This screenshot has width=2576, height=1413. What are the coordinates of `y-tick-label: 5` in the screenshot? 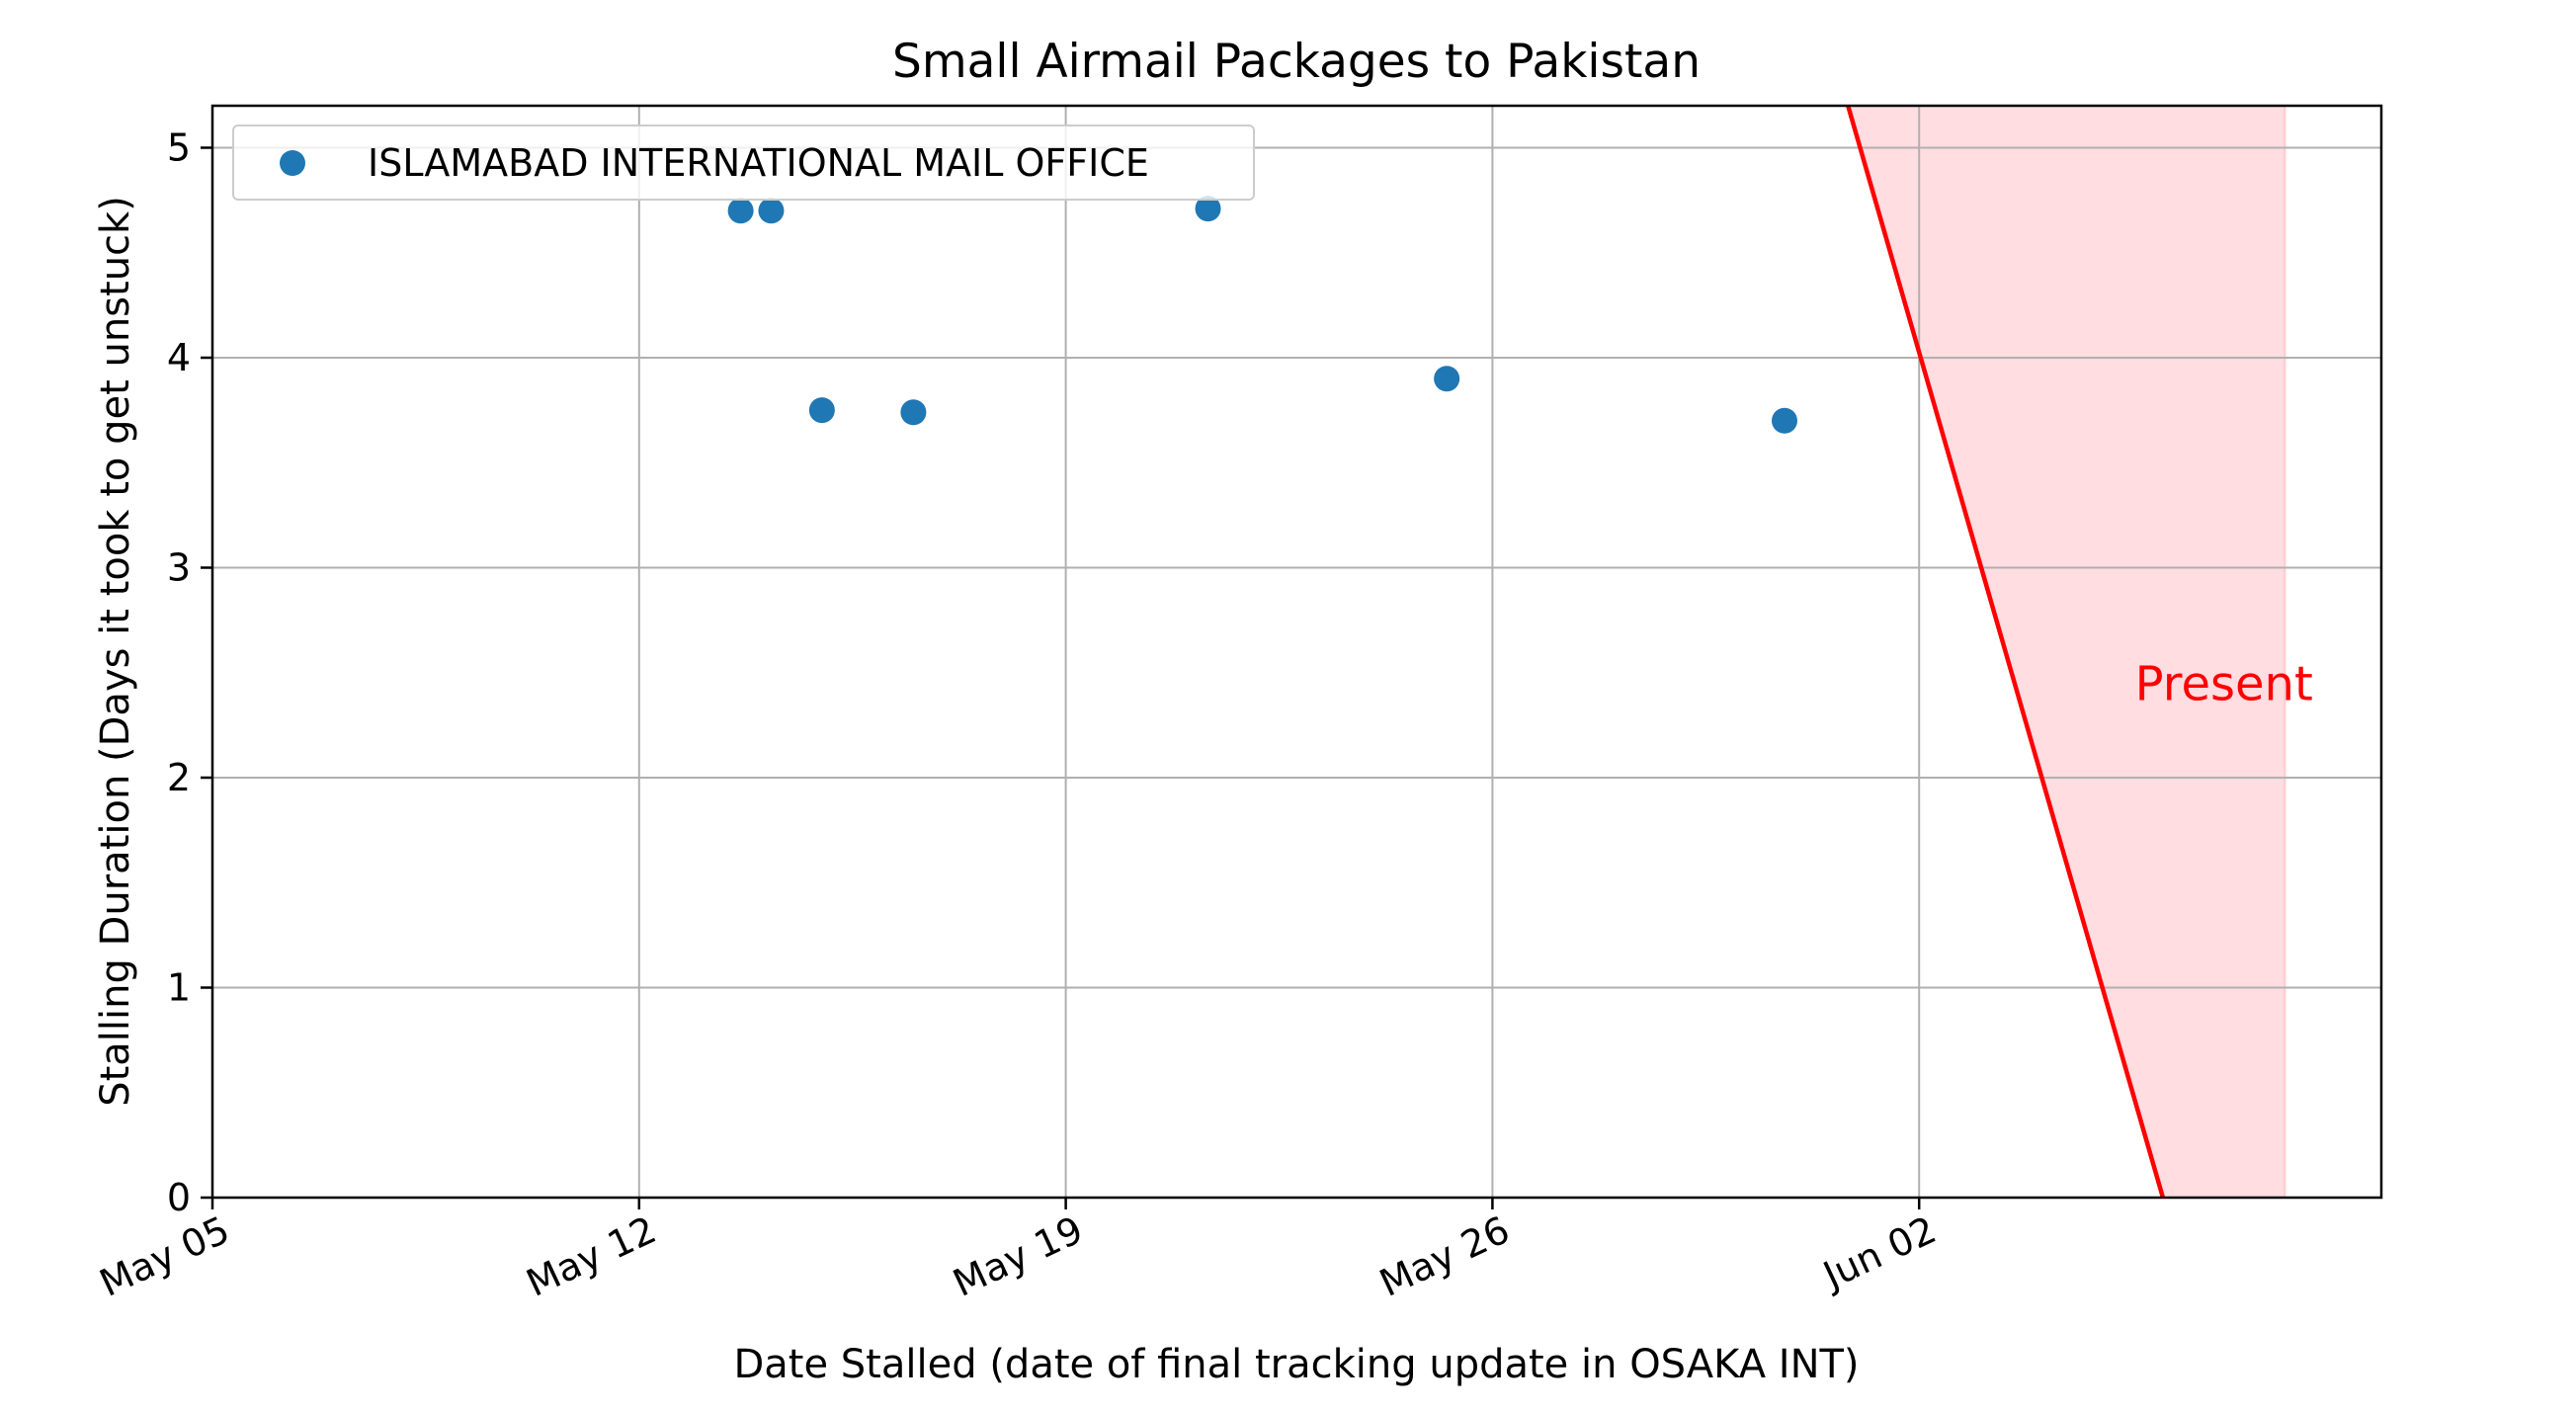 It's located at (179, 148).